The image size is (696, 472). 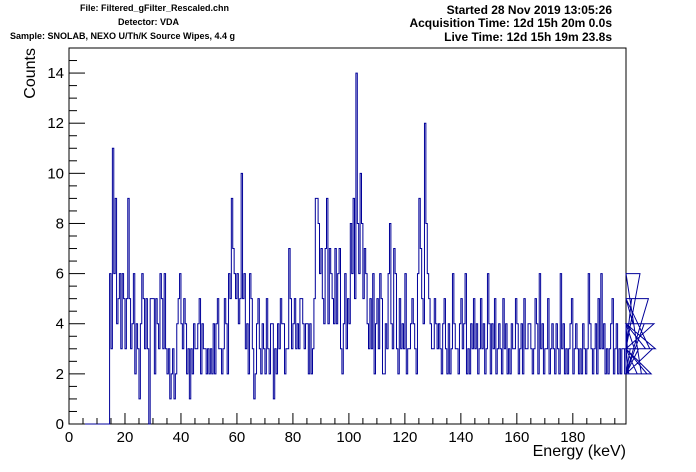 What do you see at coordinates (55, 123) in the screenshot?
I see `y-tick-label: 12` at bounding box center [55, 123].